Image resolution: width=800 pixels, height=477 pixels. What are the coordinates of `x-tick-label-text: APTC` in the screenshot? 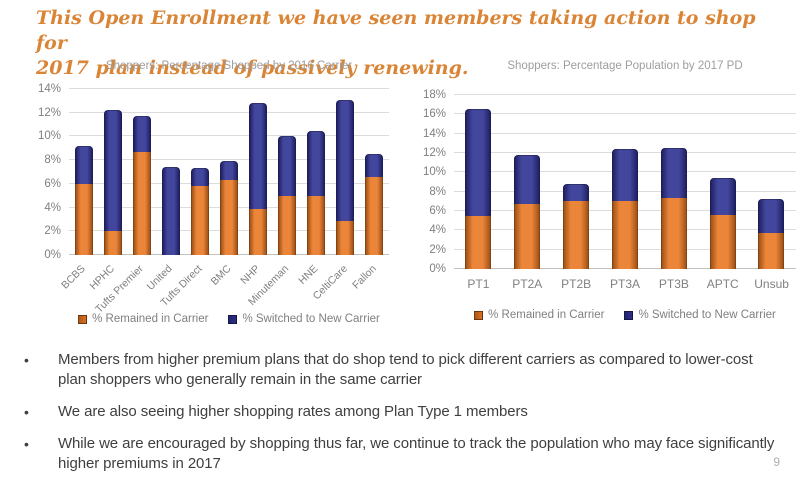 It's located at (722, 284).